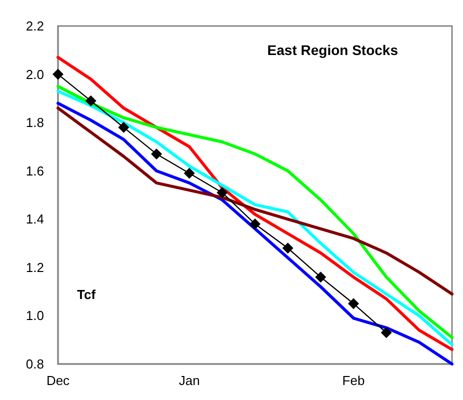 This screenshot has width=463, height=400. Describe the element at coordinates (35, 26) in the screenshot. I see `y-tick-label: 2.2` at that location.